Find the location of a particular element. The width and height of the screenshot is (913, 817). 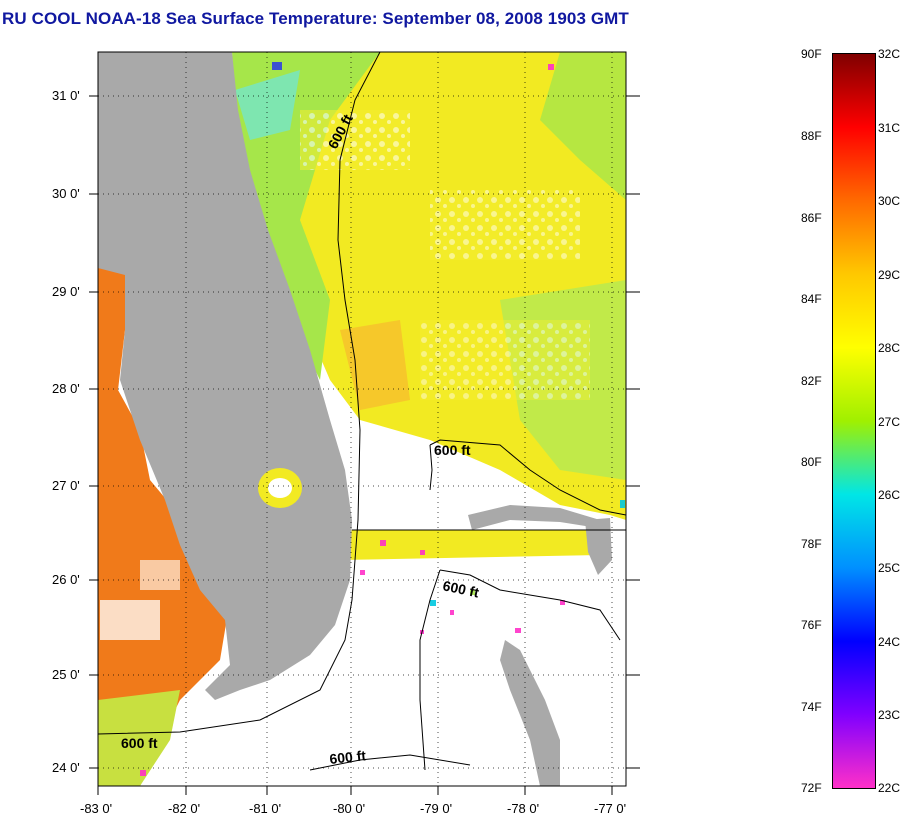

colorbar-f-label: 72F is located at coordinates (811, 788).